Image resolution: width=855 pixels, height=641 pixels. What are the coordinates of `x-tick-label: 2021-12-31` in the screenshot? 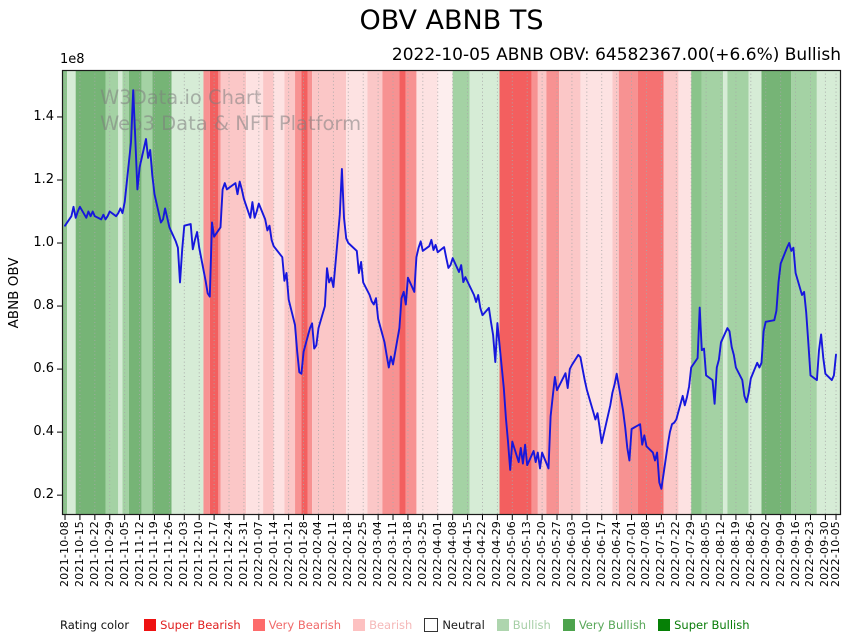 It's located at (243, 554).